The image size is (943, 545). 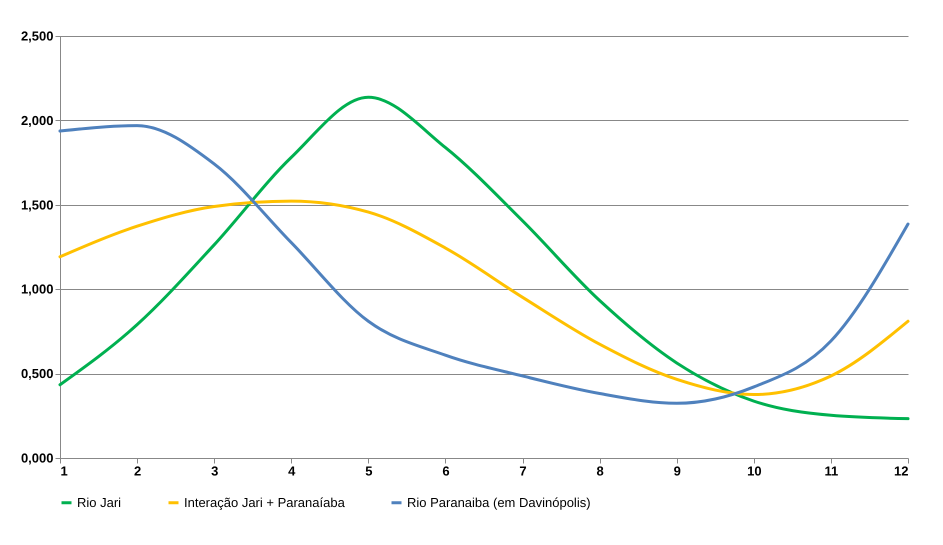 What do you see at coordinates (37, 289) in the screenshot?
I see `y-tick-label: 1,000` at bounding box center [37, 289].